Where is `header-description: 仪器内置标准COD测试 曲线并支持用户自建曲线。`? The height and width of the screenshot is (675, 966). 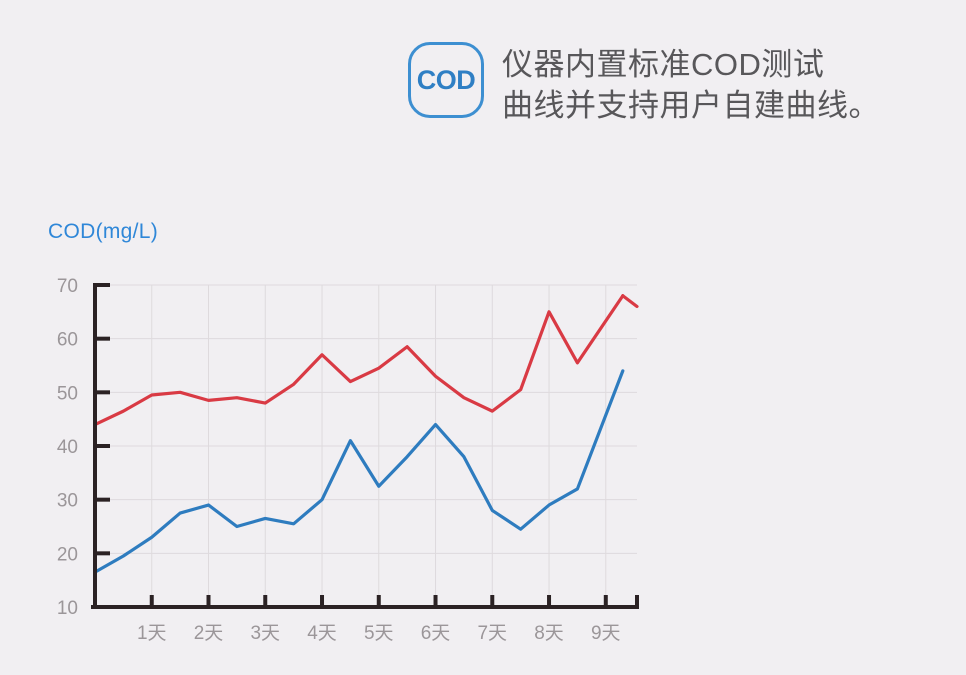 header-description: 仪器内置标准COD测试 曲线并支持用户自建曲线。 is located at coordinates (691, 85).